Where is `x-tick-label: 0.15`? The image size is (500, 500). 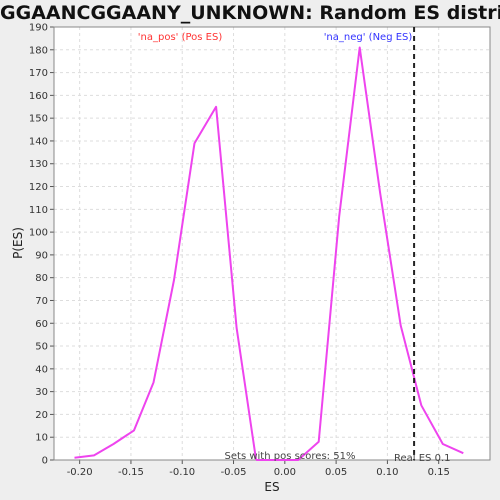 x-tick-label: 0.15 is located at coordinates (439, 472).